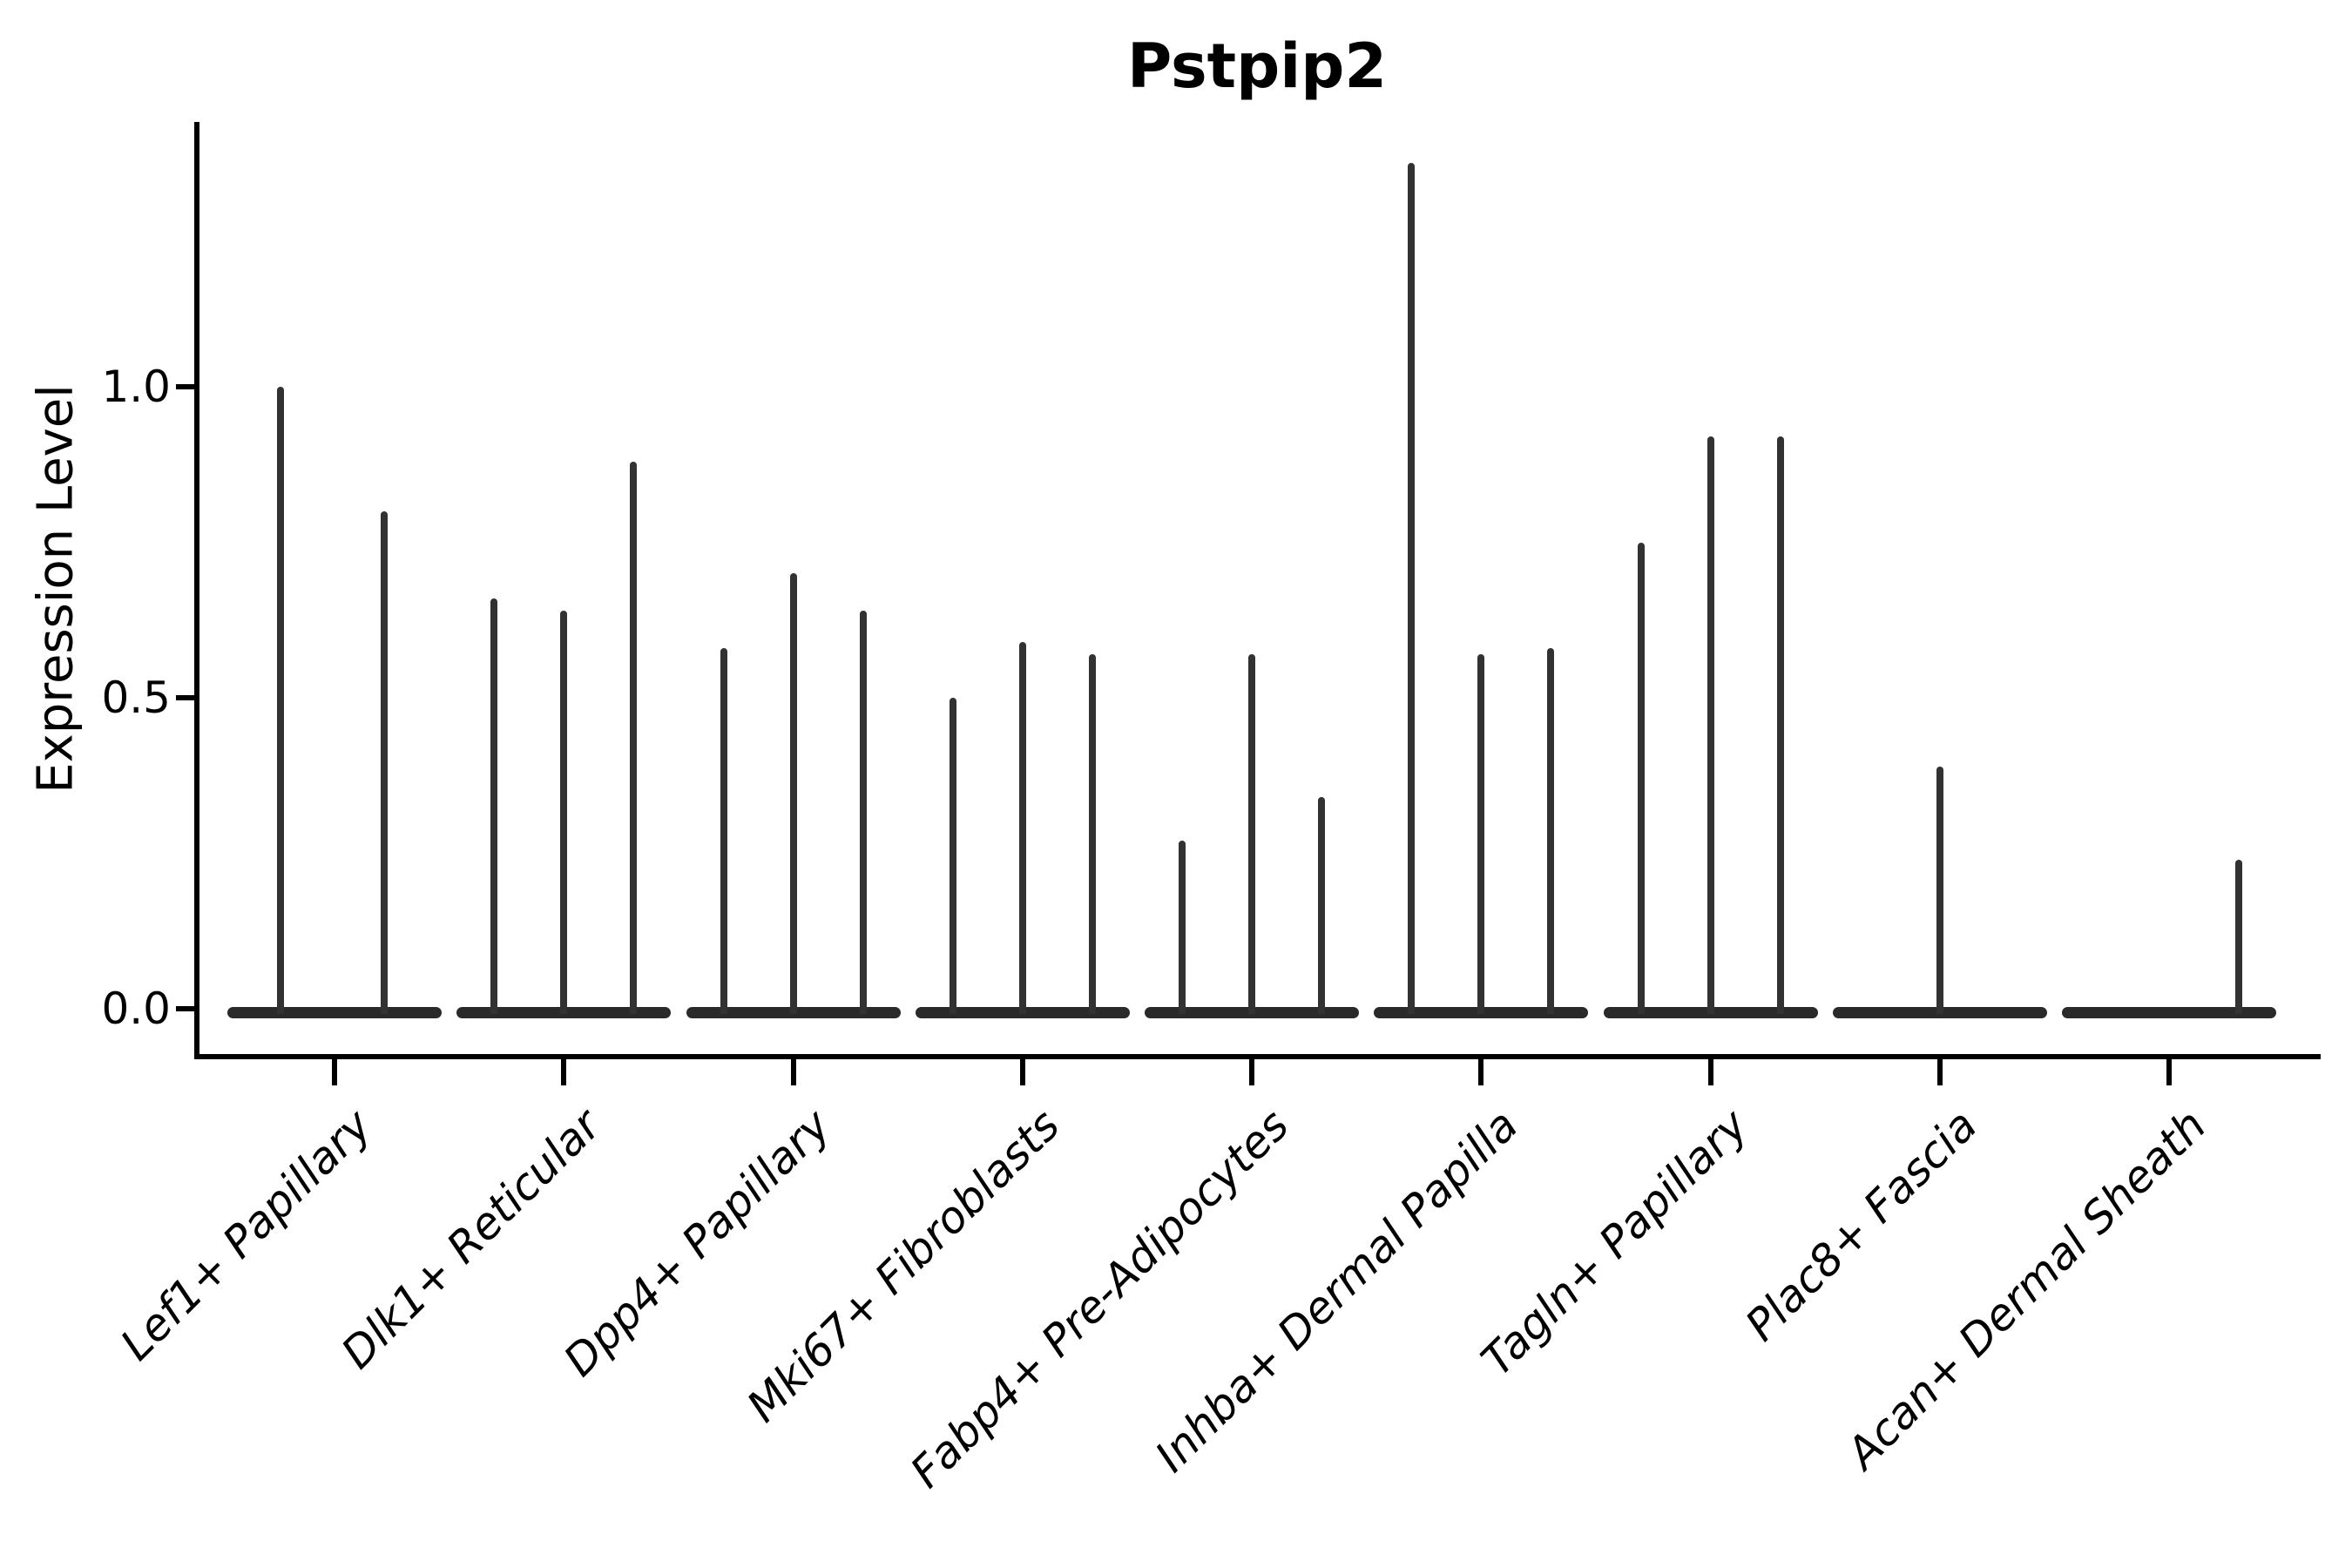  What do you see at coordinates (1100, 1299) in the screenshot?
I see `x-category-label: Fabp4+ Pre-Adipocytes` at bounding box center [1100, 1299].